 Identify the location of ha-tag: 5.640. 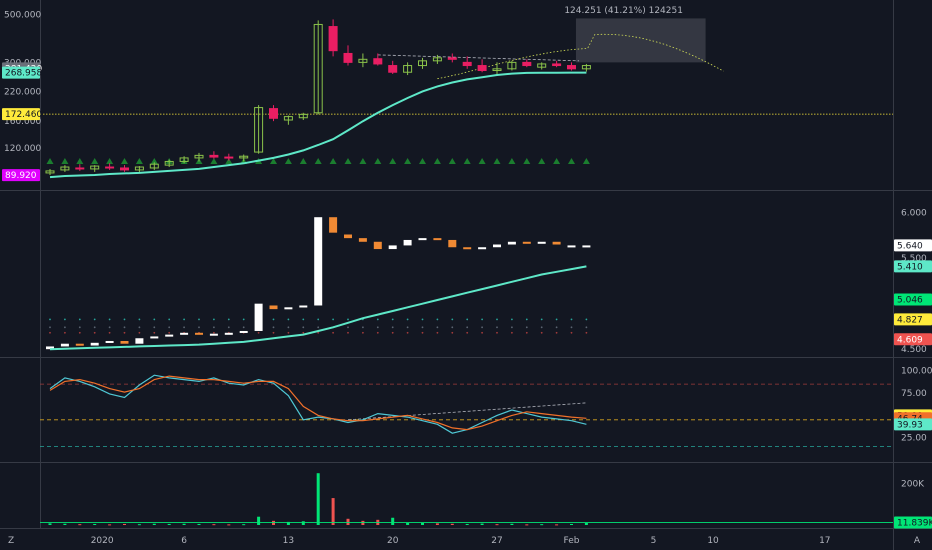
(910, 246).